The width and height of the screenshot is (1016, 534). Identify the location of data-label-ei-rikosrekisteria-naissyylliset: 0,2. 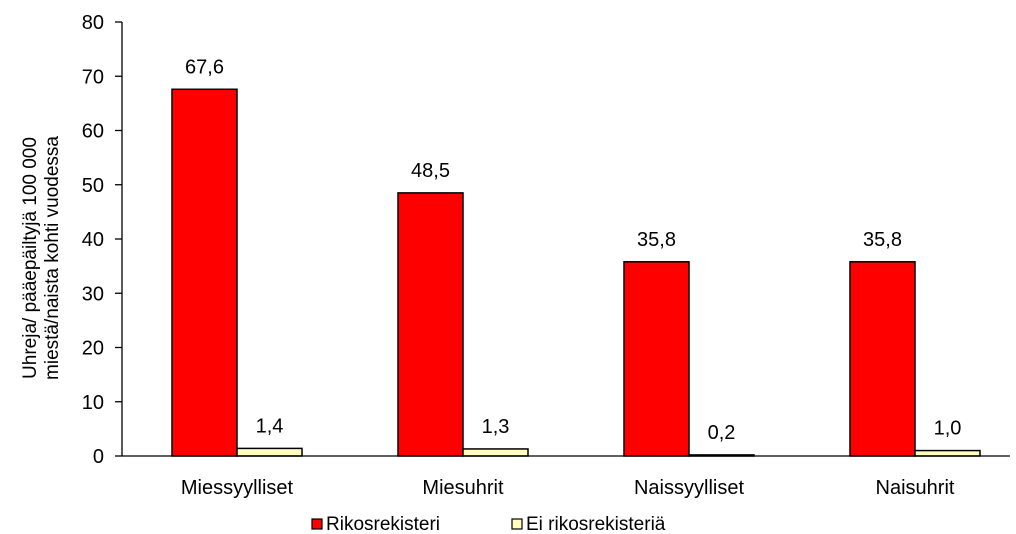
(722, 433).